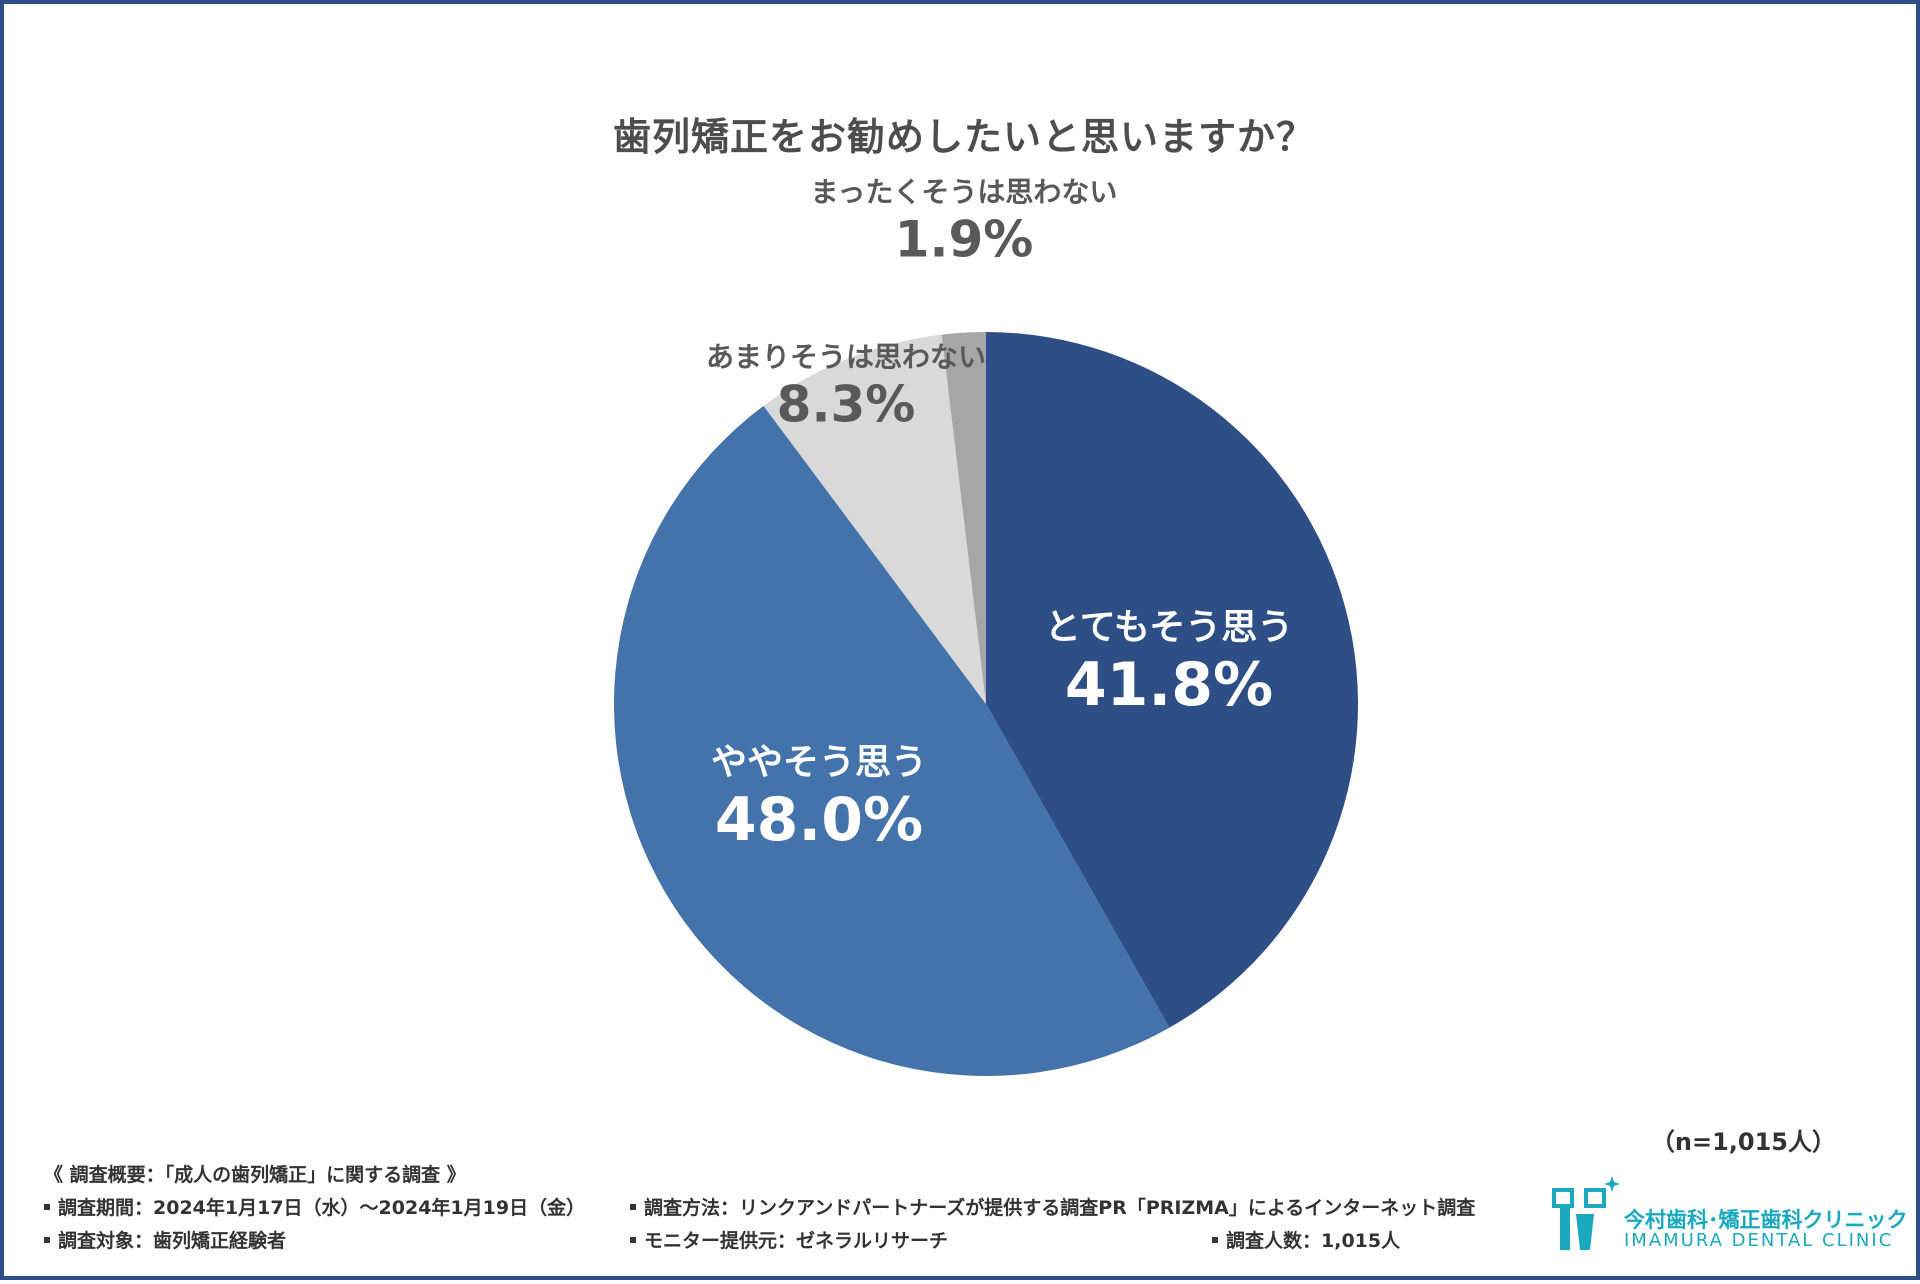 The height and width of the screenshot is (1284, 1920). What do you see at coordinates (819, 820) in the screenshot?
I see `slice-value-2: 48.0%` at bounding box center [819, 820].